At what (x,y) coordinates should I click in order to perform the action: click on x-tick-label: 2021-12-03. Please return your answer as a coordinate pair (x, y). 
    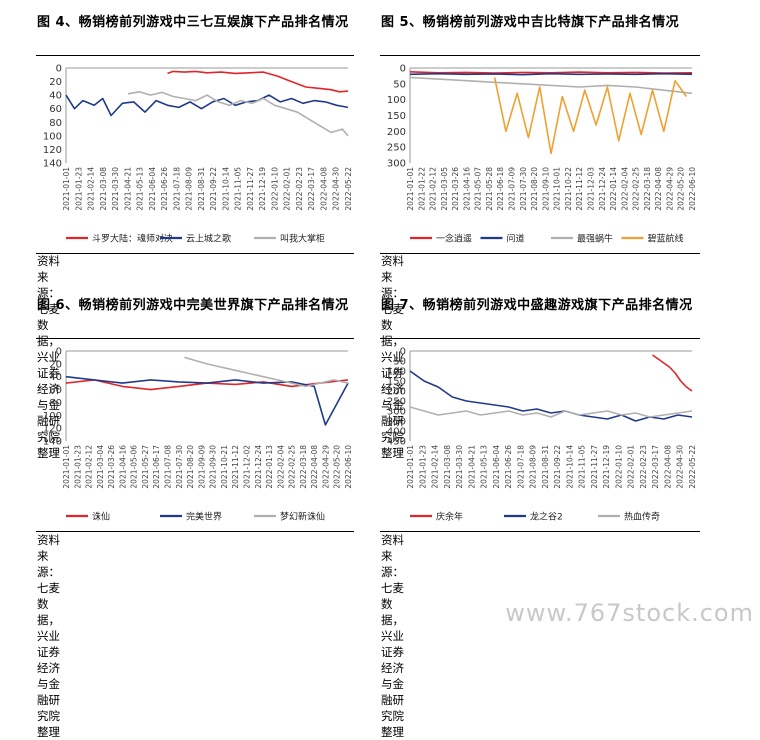
    Looking at the image, I should click on (590, 189).